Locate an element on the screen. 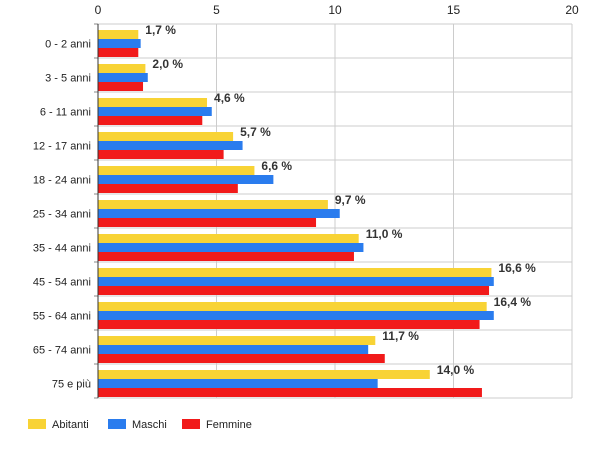 The height and width of the screenshot is (450, 600). x-tick-label: 20 is located at coordinates (572, 10).